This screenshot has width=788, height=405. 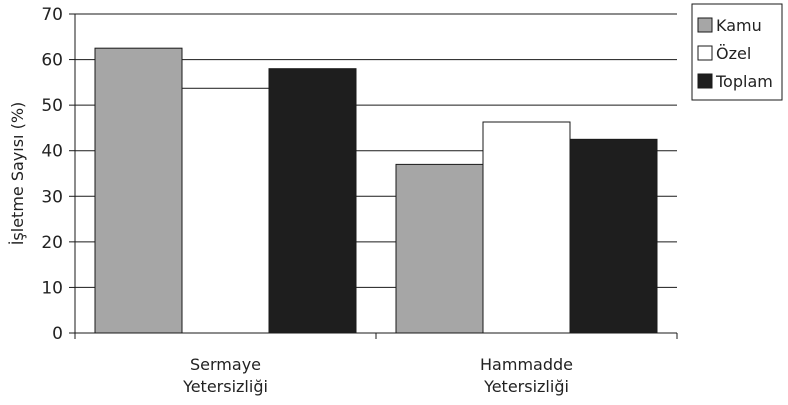 I want to click on y-tick-labels: 0 10 20 30 40 50 60 70, so click(x=52, y=174).